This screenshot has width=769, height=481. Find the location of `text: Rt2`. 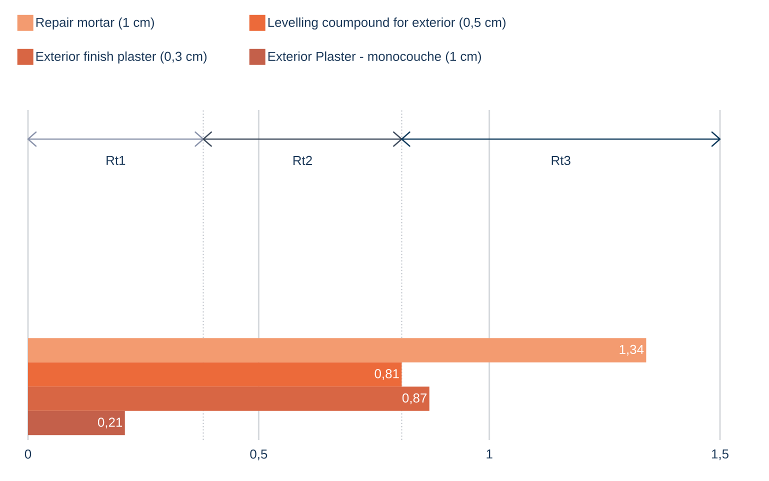

text: Rt2 is located at coordinates (302, 161).